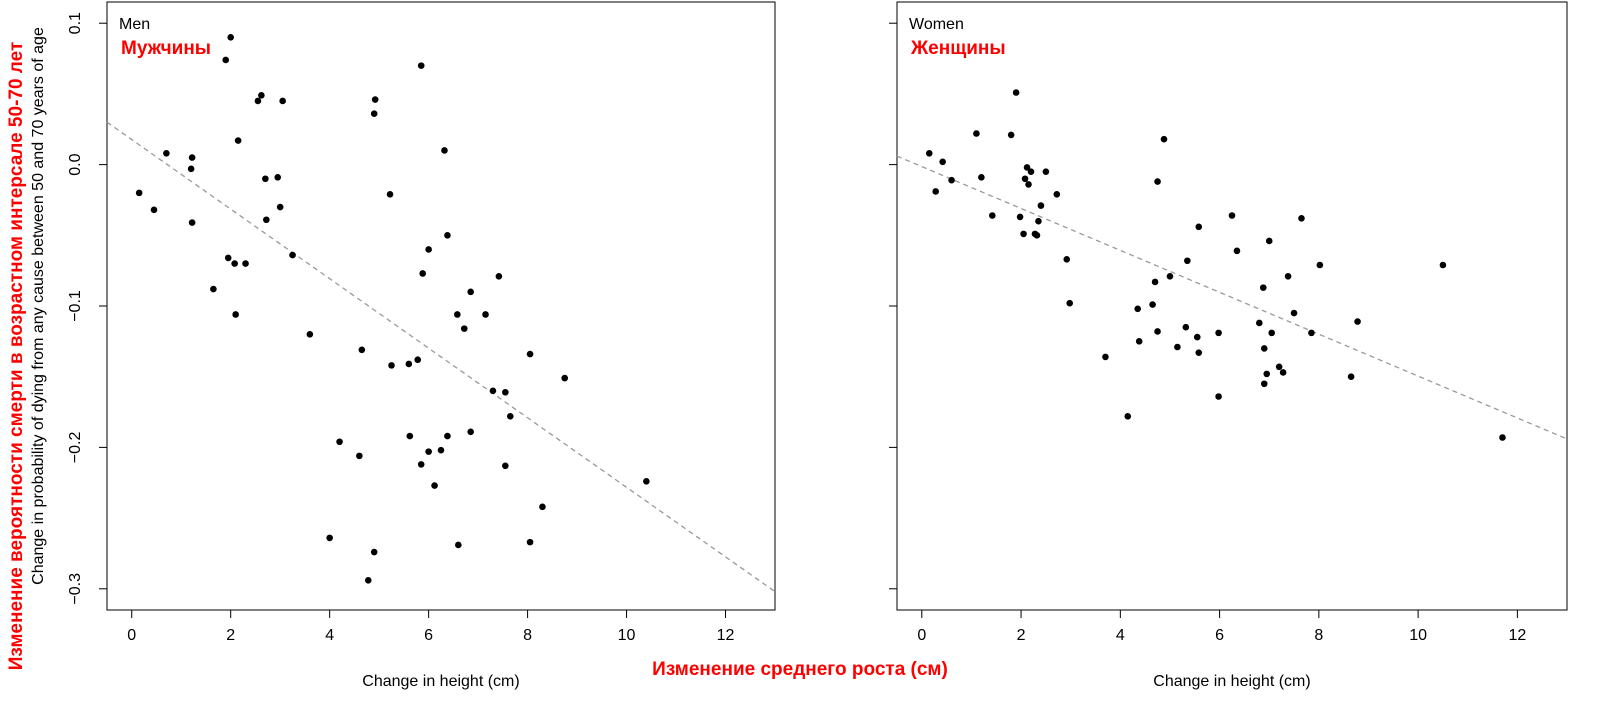 Image resolution: width=1620 pixels, height=712 pixels. I want to click on x-axis-label-ru: Изменение среднего роста (см), so click(800, 669).